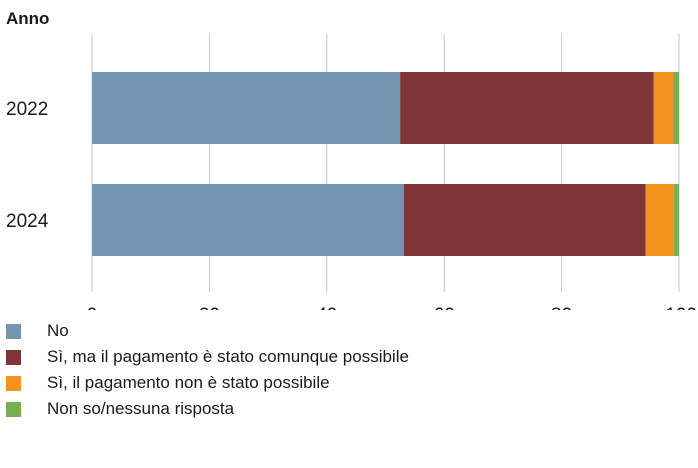 The height and width of the screenshot is (468, 698). What do you see at coordinates (346, 383) in the screenshot?
I see `legend-item-2: Sì, il pagamento non è stato possibile` at bounding box center [346, 383].